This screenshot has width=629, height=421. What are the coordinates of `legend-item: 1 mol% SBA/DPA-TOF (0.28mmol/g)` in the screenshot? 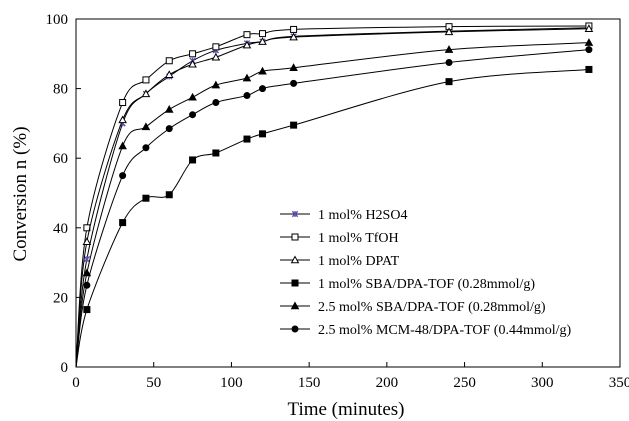 It's located at (407, 284).